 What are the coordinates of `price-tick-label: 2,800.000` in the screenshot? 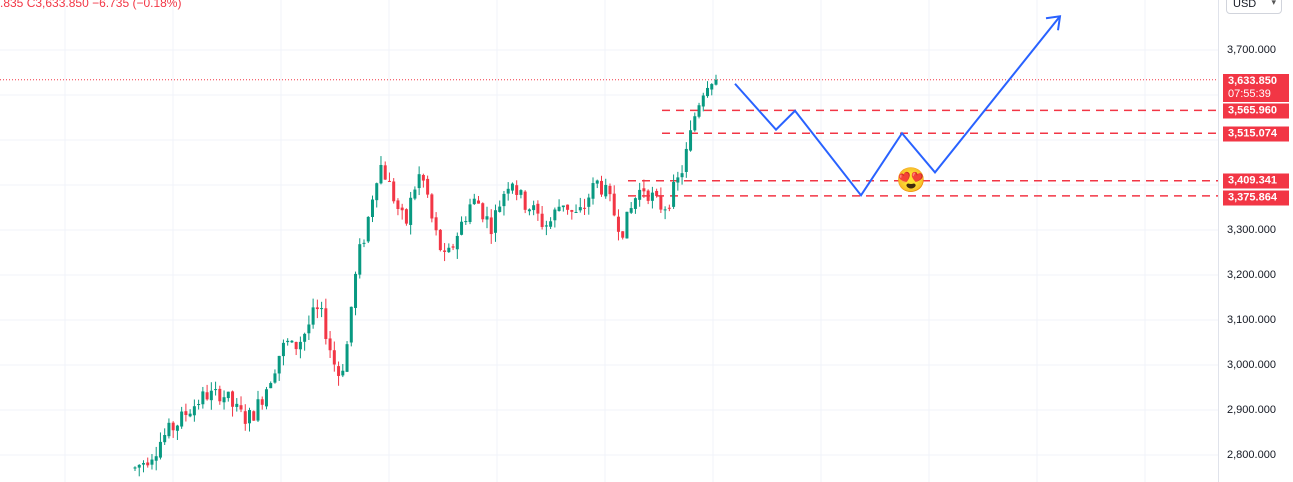 It's located at (1251, 455).